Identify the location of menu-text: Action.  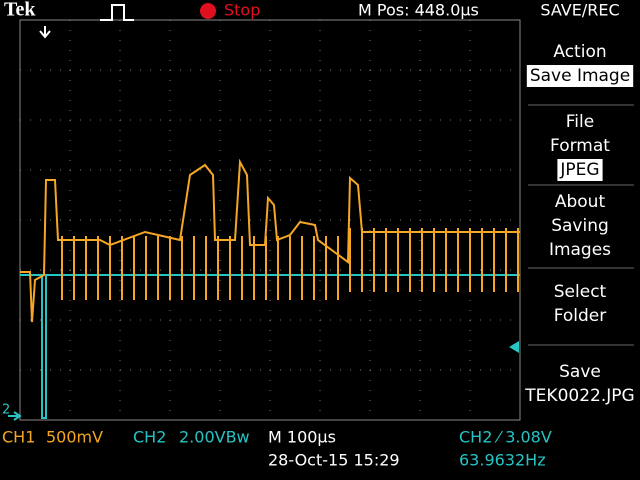
(579, 52).